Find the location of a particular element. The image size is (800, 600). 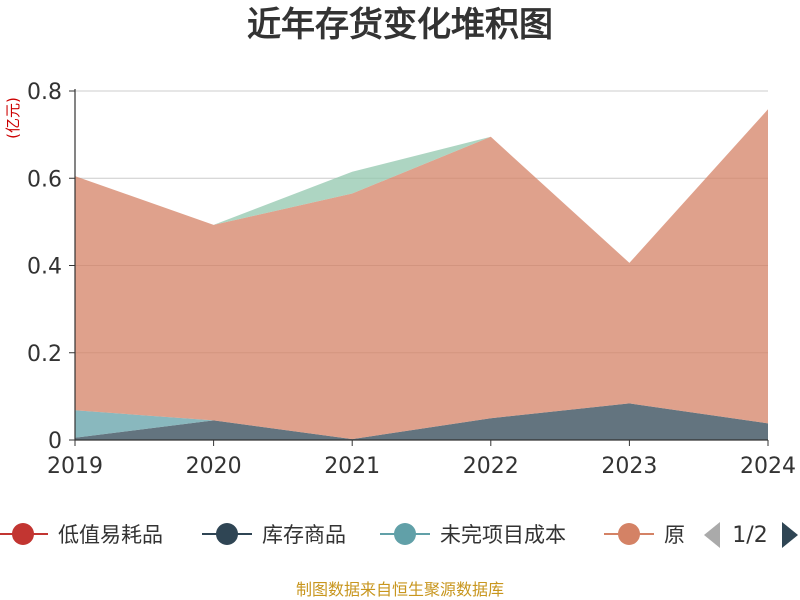

legend-prev-icon is located at coordinates (712, 535).